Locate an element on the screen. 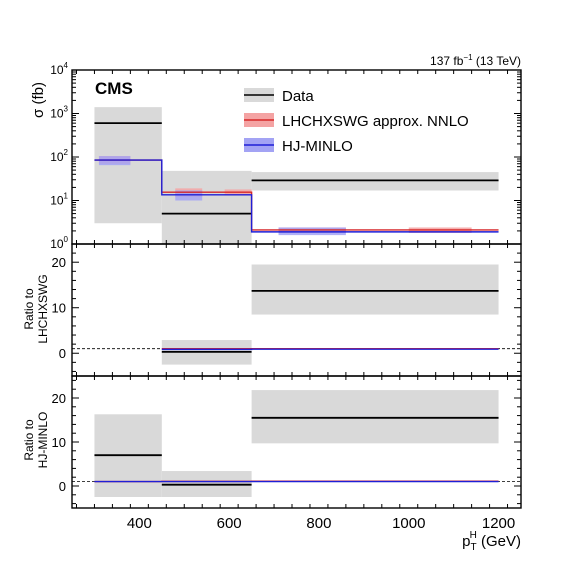  mid-y-axis-label-line1: Ratio to is located at coordinates (29, 309).